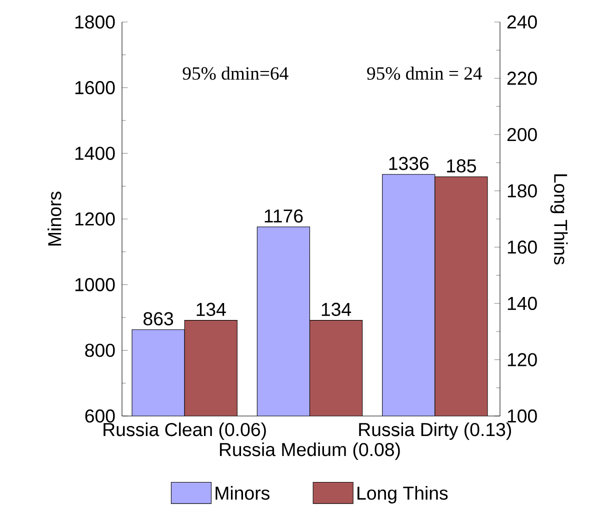 The height and width of the screenshot is (514, 593). I want to click on data-label: 1336, so click(409, 163).